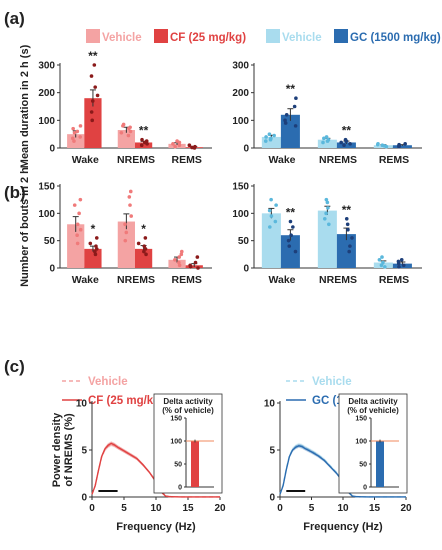  Describe the element at coordinates (361, 419) in the screenshot. I see `inset-tick-label: 150` at that location.